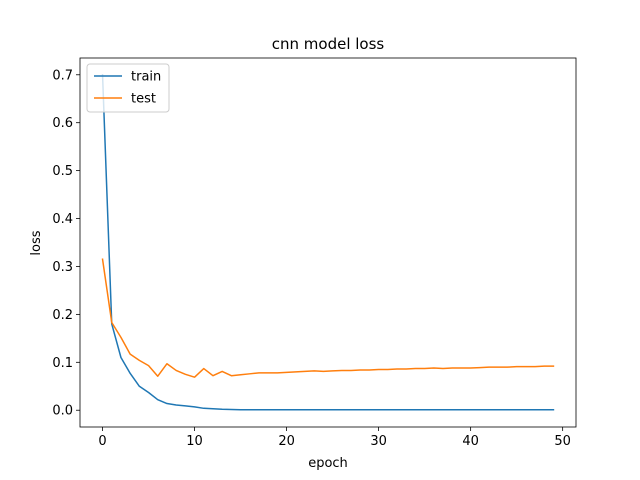  I want to click on legend-label-test: test, so click(143, 99).